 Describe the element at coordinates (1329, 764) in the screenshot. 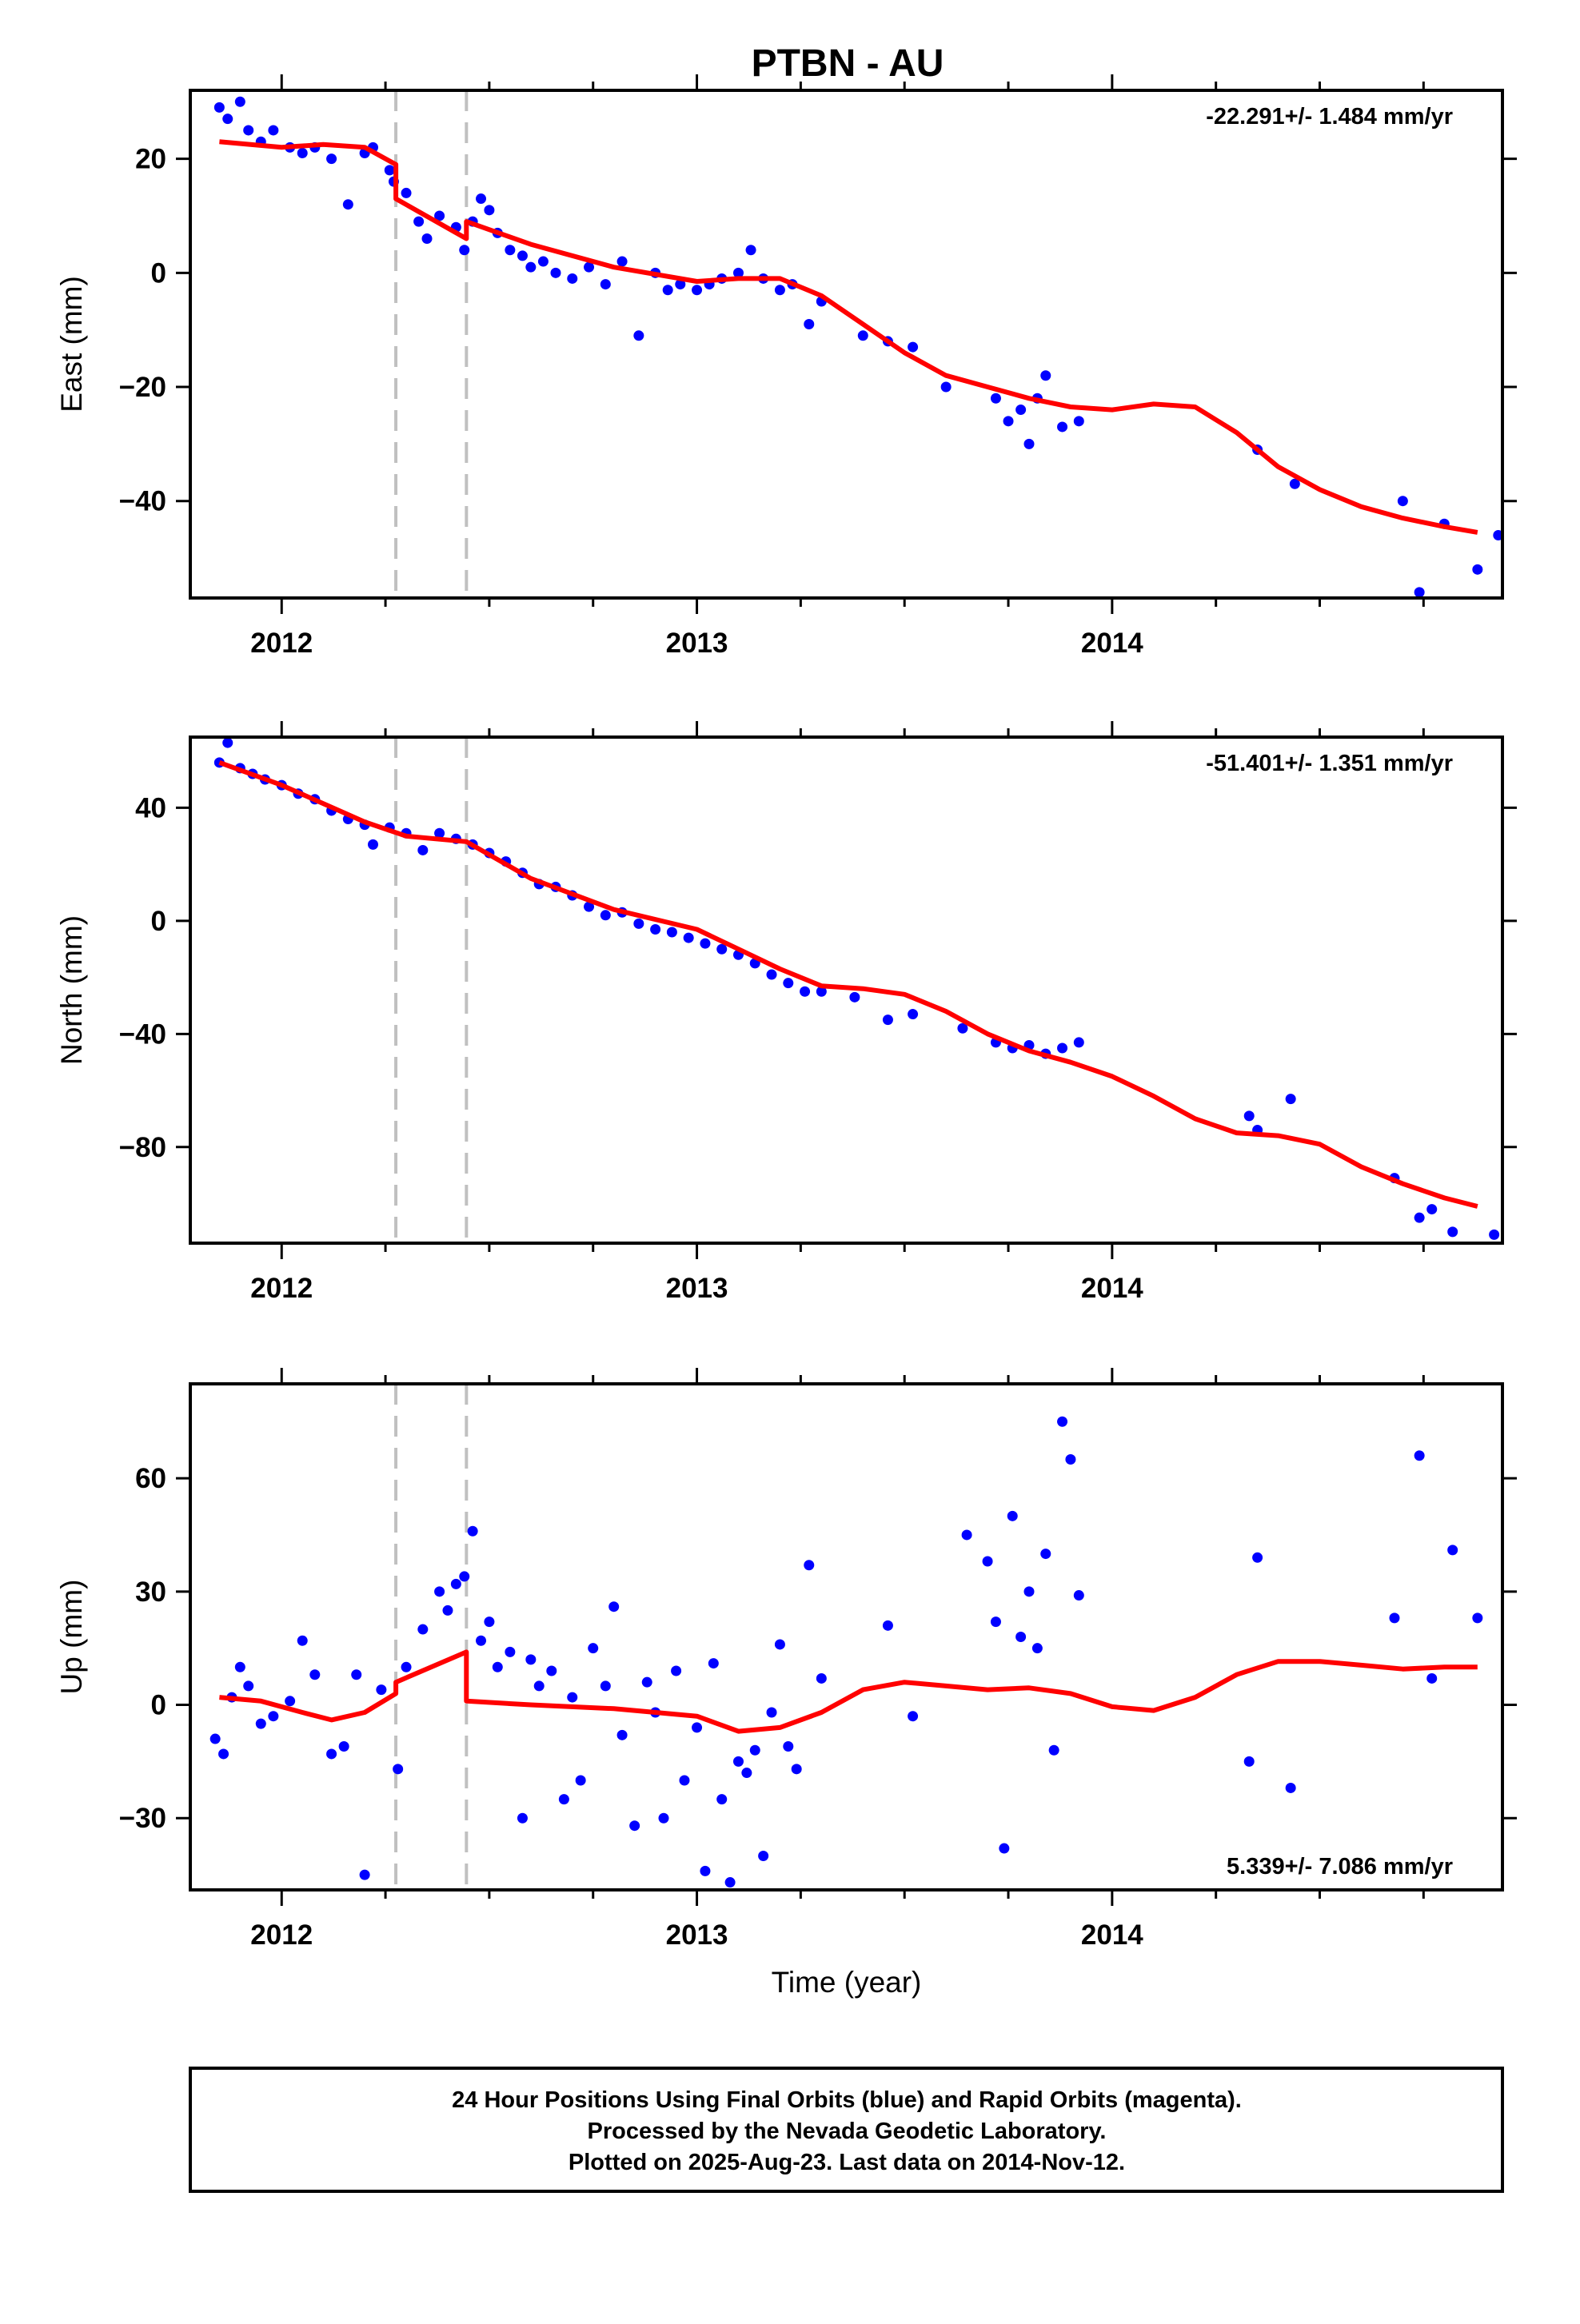

I see `north-rate-label: -51.401+/- 1.351 mm/yr` at that location.